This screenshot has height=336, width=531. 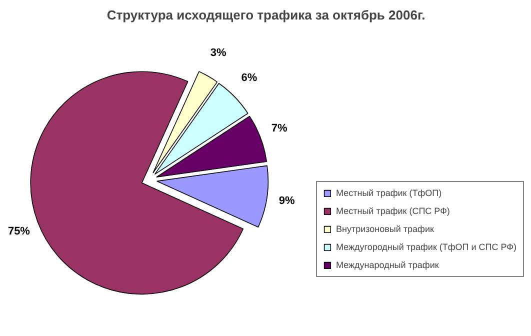 I want to click on legend-label: Местный трафик (СПС РФ), so click(x=393, y=211).